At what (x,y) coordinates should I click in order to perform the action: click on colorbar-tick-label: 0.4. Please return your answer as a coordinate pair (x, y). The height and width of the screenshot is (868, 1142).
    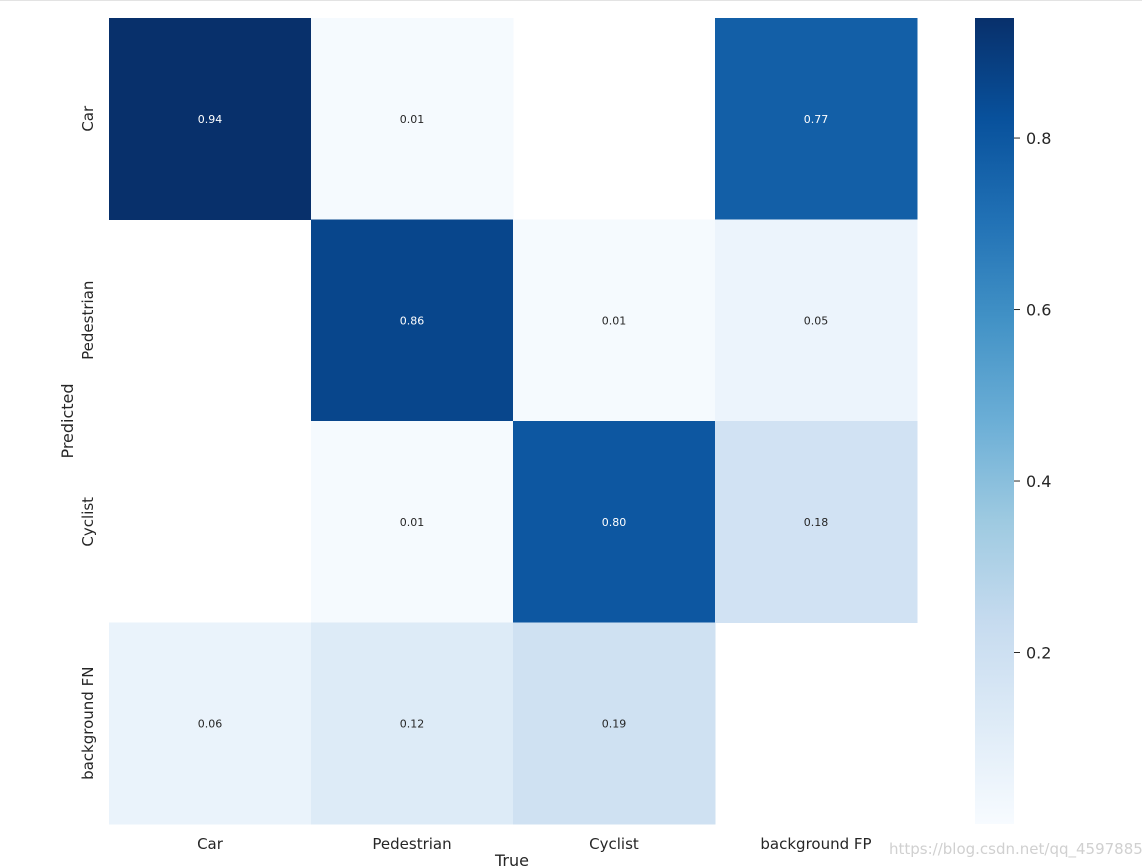
    Looking at the image, I should click on (1038, 481).